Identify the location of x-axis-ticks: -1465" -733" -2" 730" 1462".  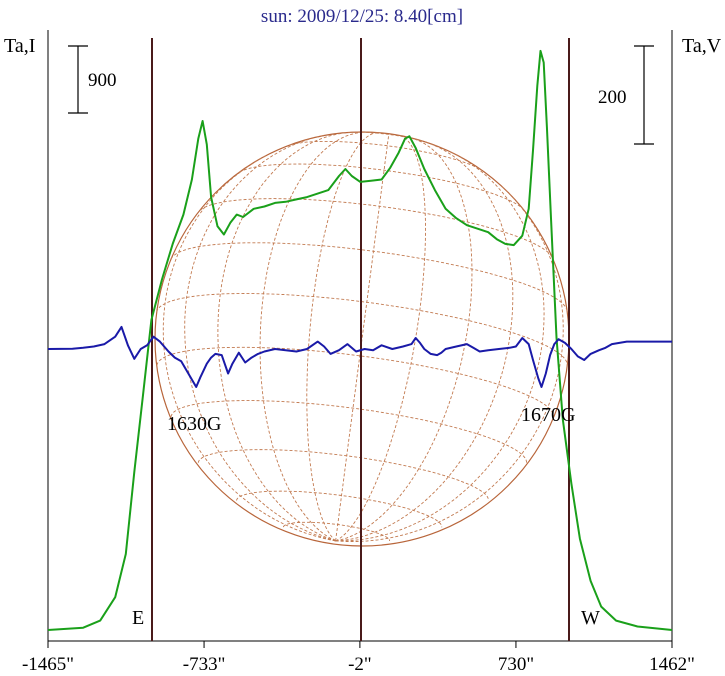
(358, 658).